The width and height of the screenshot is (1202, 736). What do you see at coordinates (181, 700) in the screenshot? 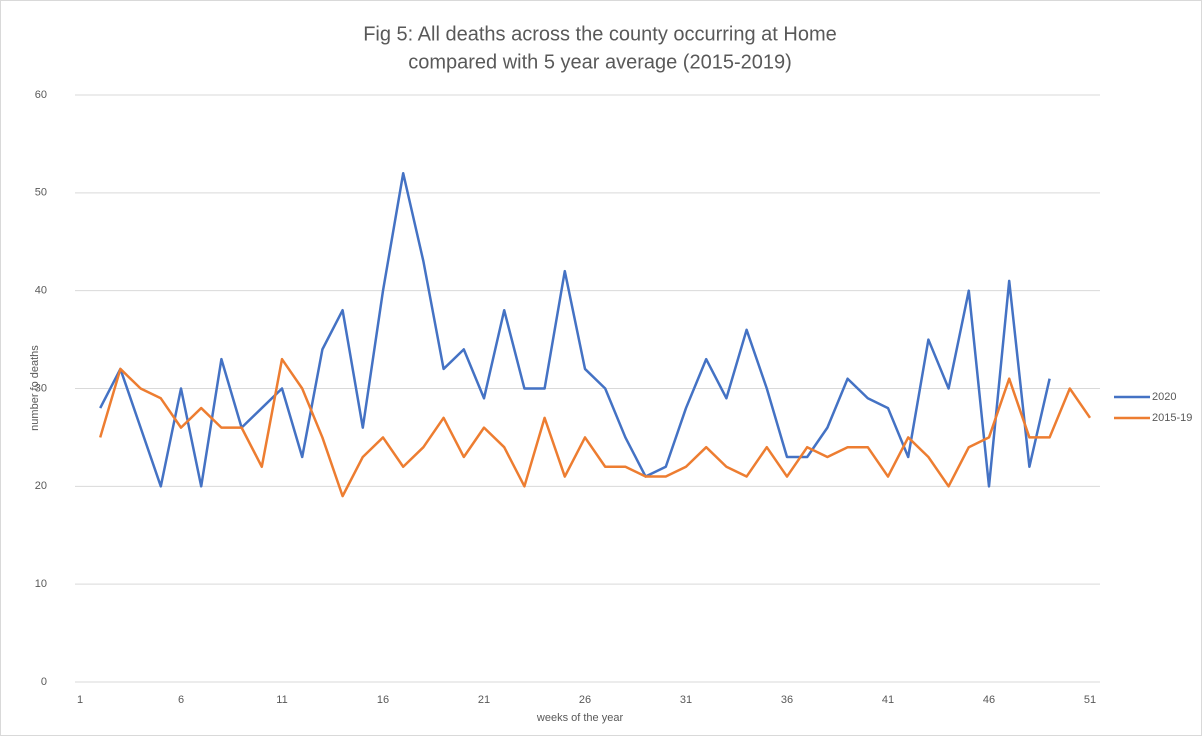
I see `x-tick-label: 6` at bounding box center [181, 700].